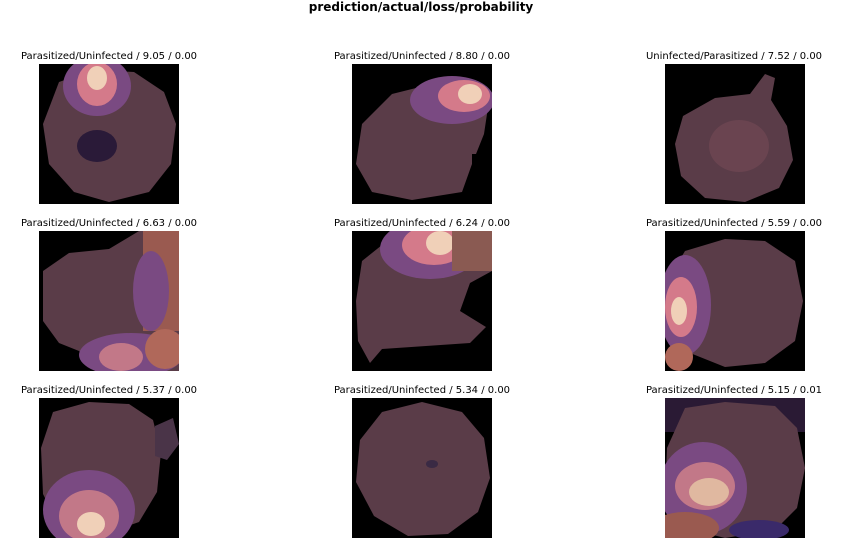  Describe the element at coordinates (119, 57) in the screenshot. I see `panel-title: Parasitized/Uninfected / 9.05 / 0.00` at that location.